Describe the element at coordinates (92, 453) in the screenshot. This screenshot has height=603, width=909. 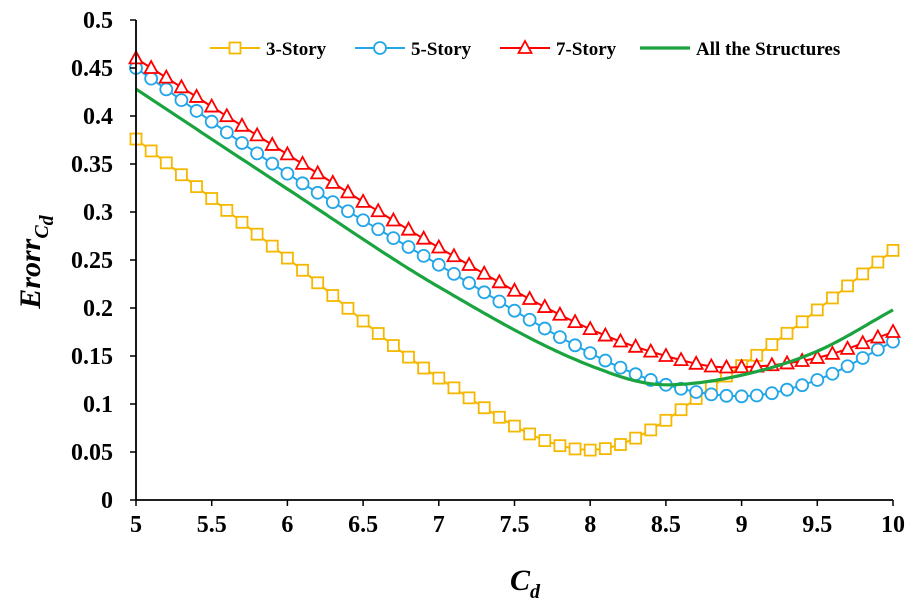
I see `y-tick-label-1: 0.05` at that location.